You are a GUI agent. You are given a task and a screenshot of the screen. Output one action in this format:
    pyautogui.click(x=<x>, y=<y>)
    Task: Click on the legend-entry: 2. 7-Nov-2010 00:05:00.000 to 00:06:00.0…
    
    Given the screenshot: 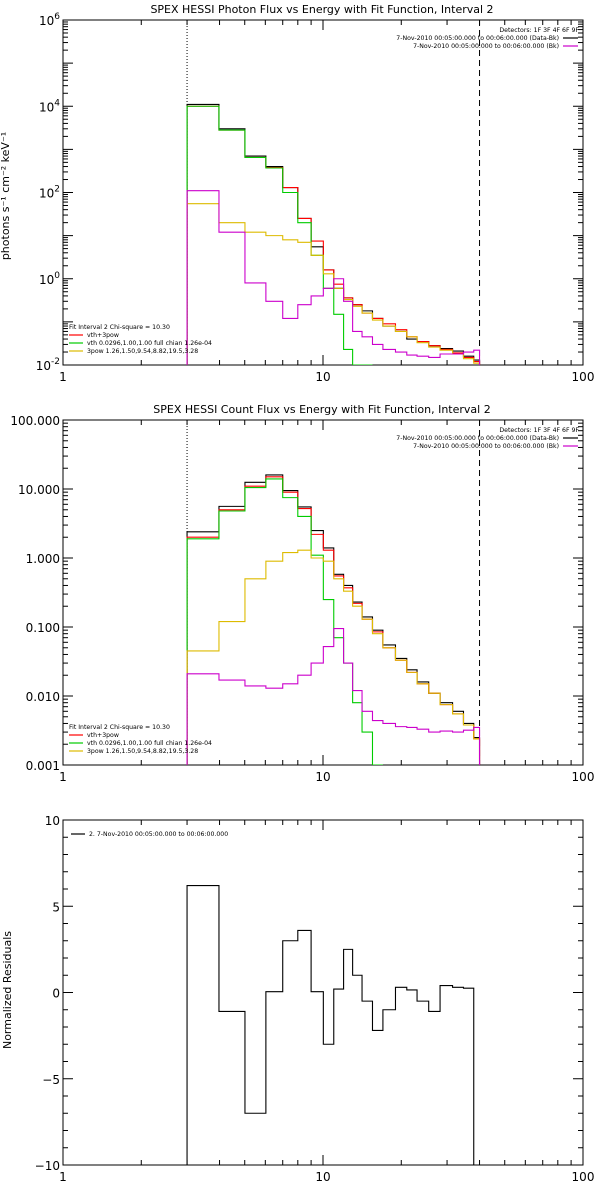 What is the action you would take?
    pyautogui.click(x=158, y=834)
    